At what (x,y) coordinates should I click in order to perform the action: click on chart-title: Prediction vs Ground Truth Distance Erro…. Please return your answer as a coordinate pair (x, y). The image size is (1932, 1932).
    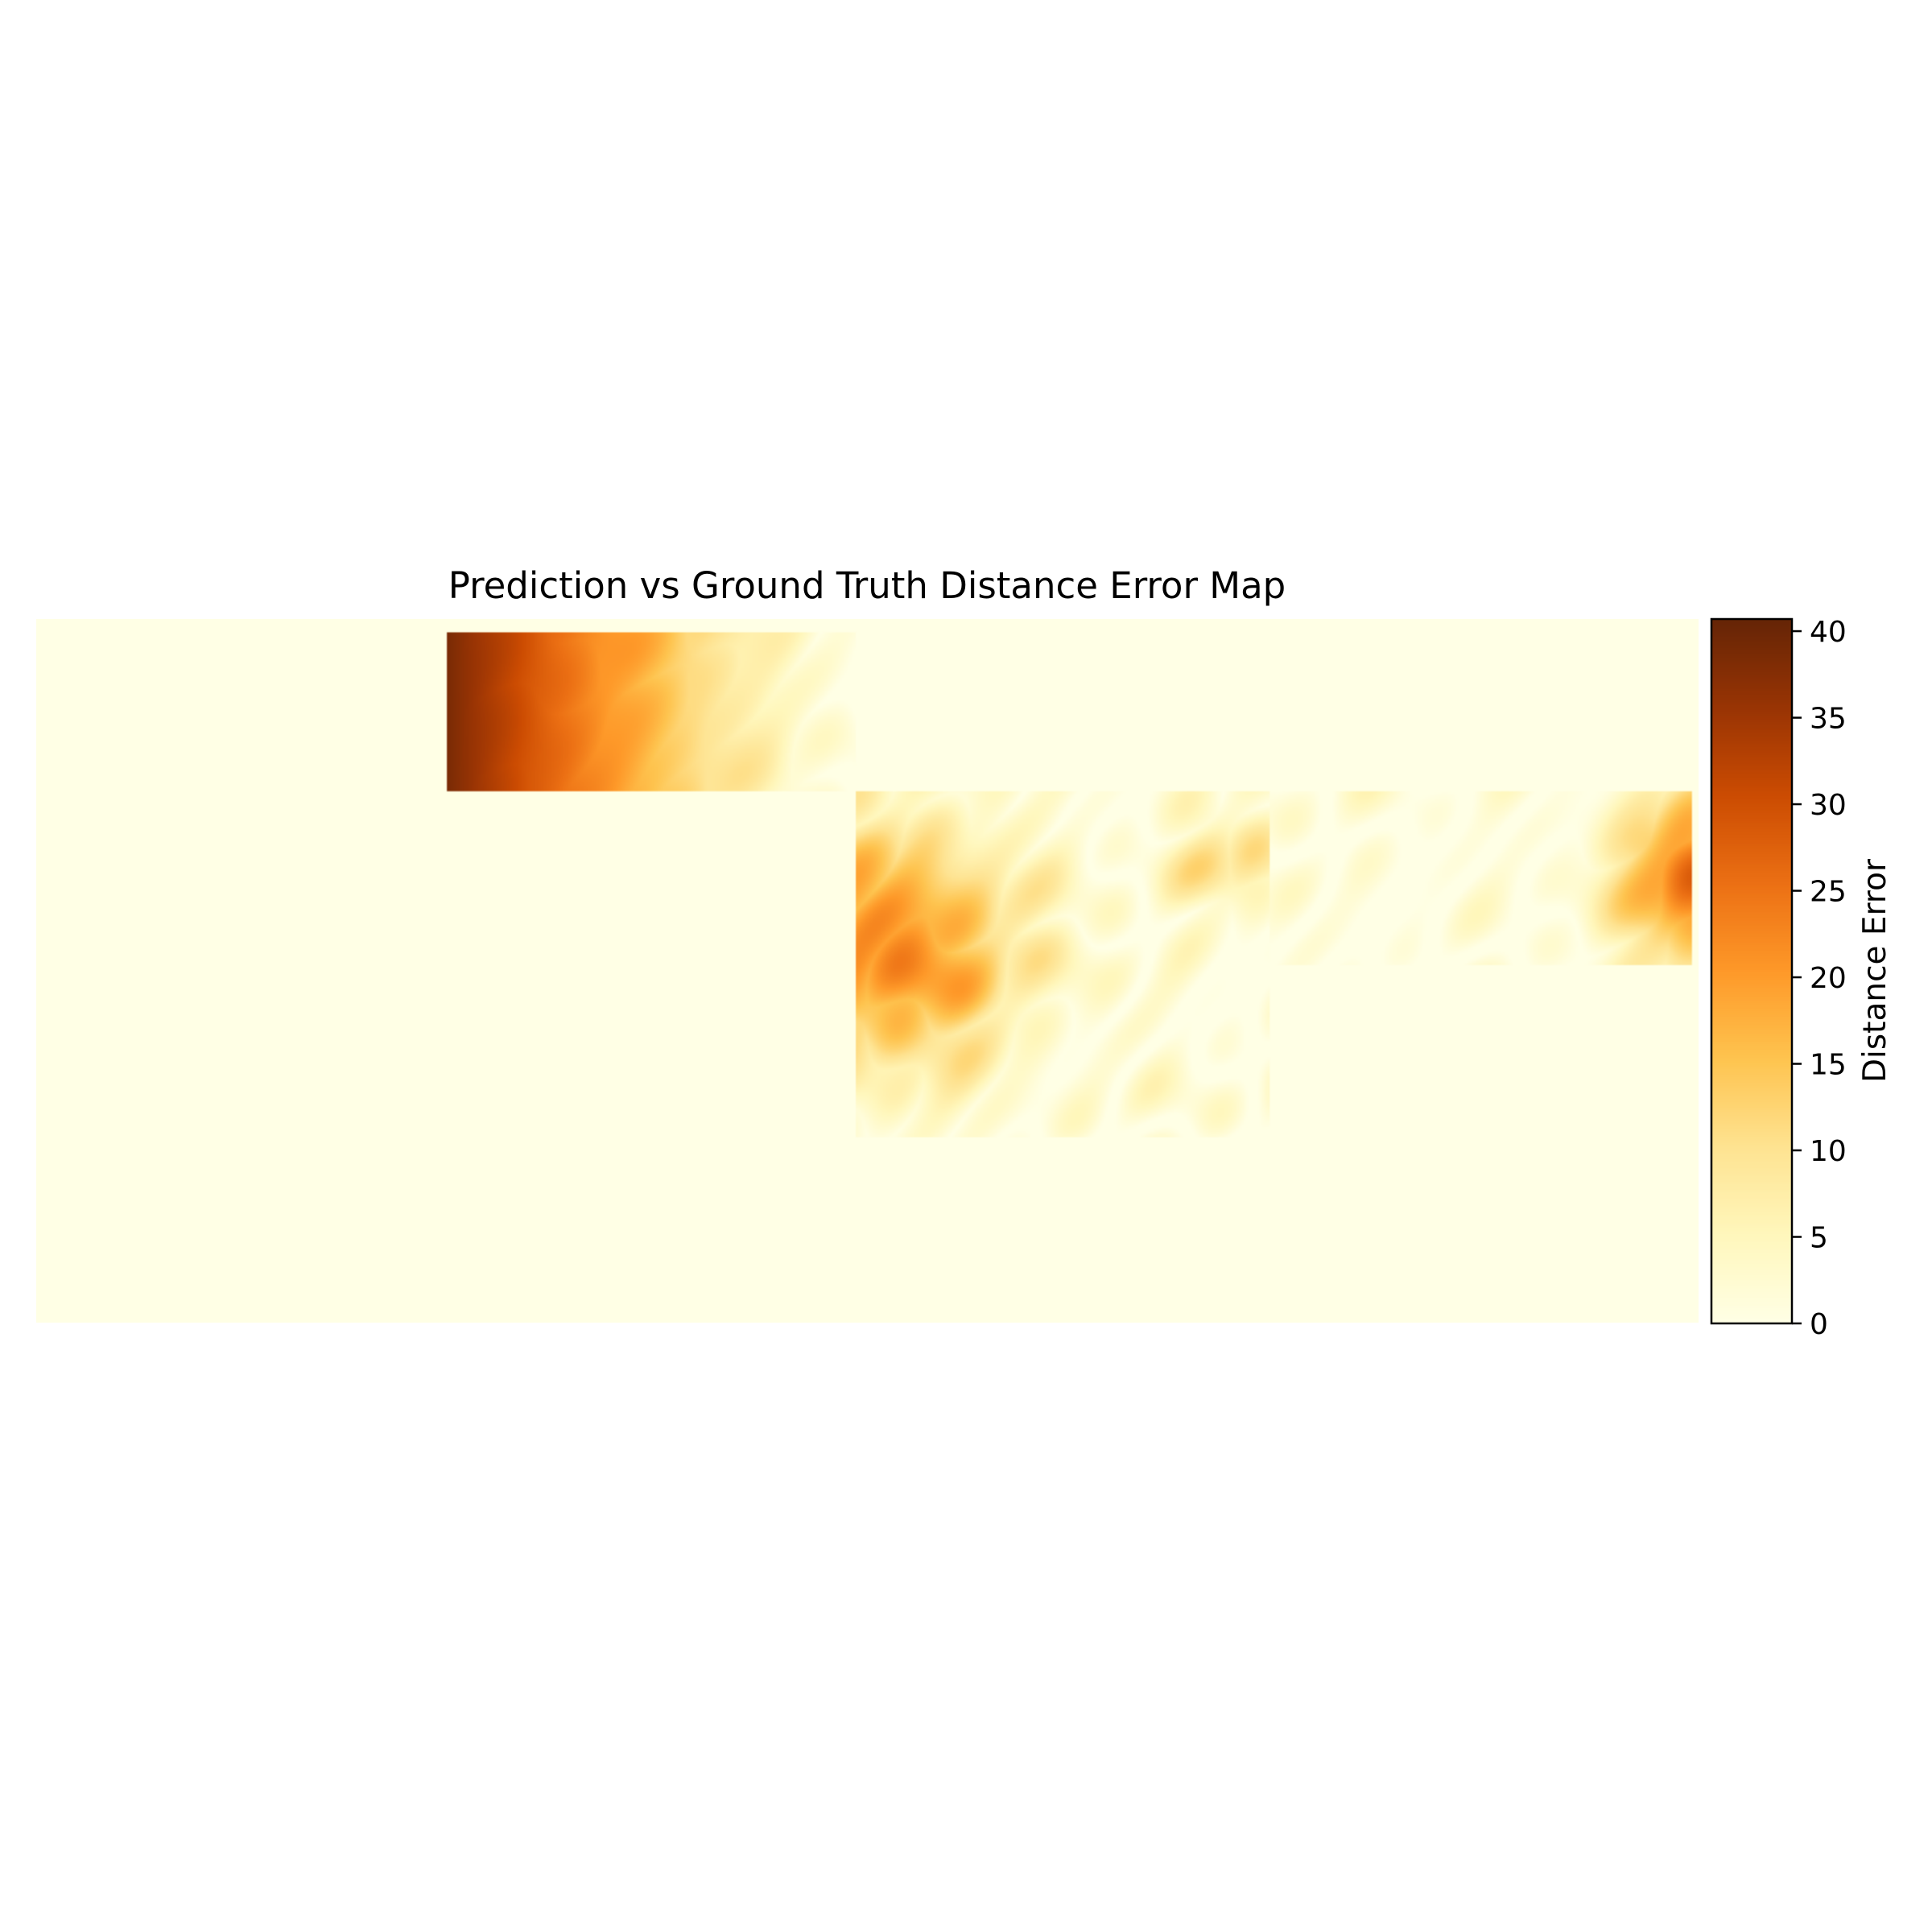
    Looking at the image, I should click on (867, 585).